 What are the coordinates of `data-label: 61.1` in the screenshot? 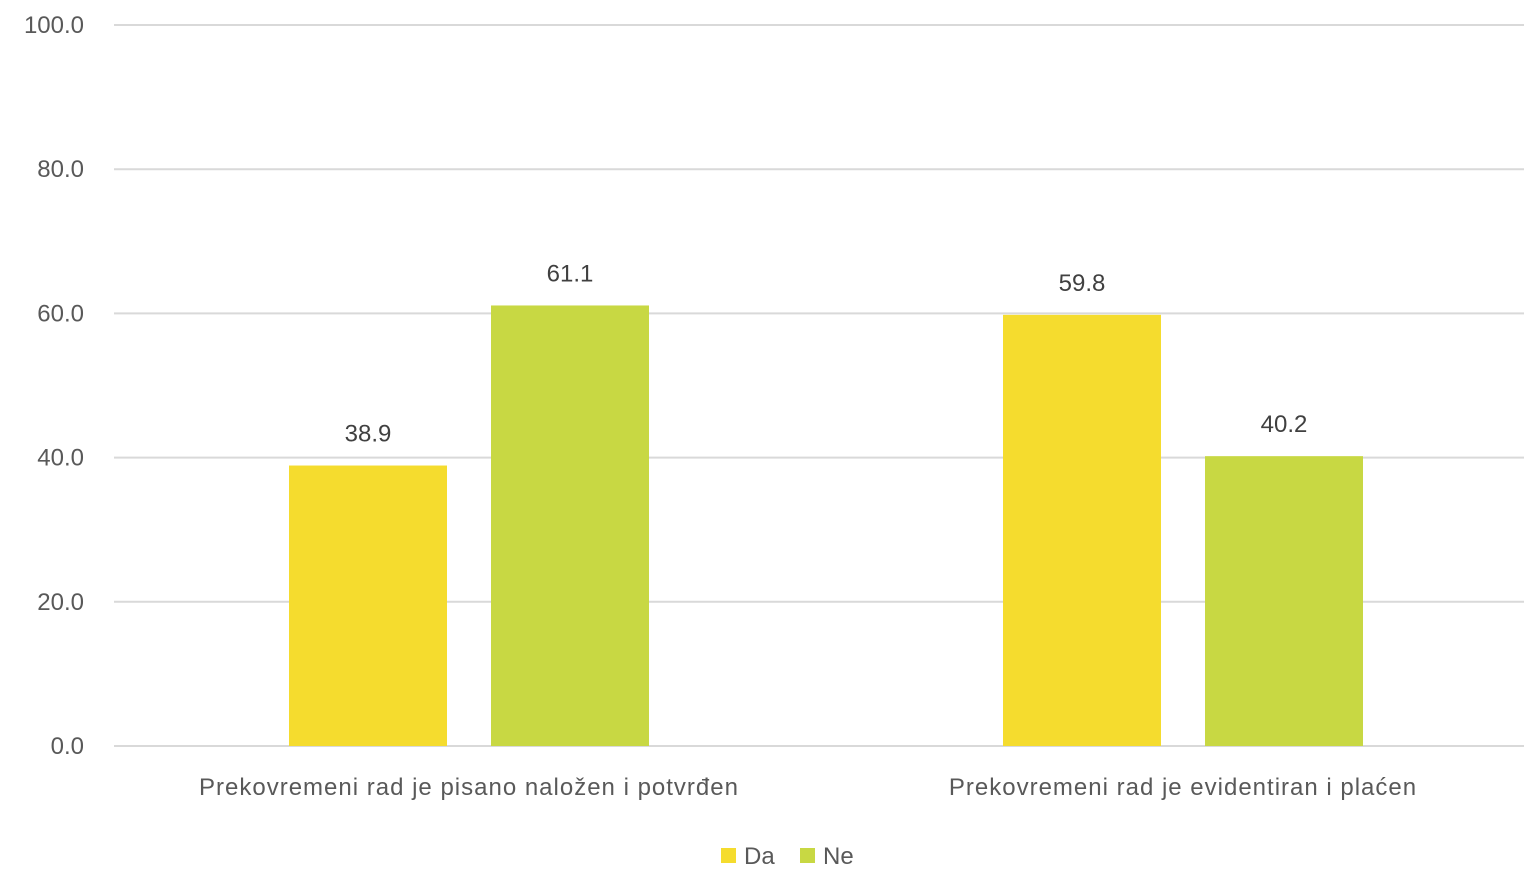 It's located at (570, 273).